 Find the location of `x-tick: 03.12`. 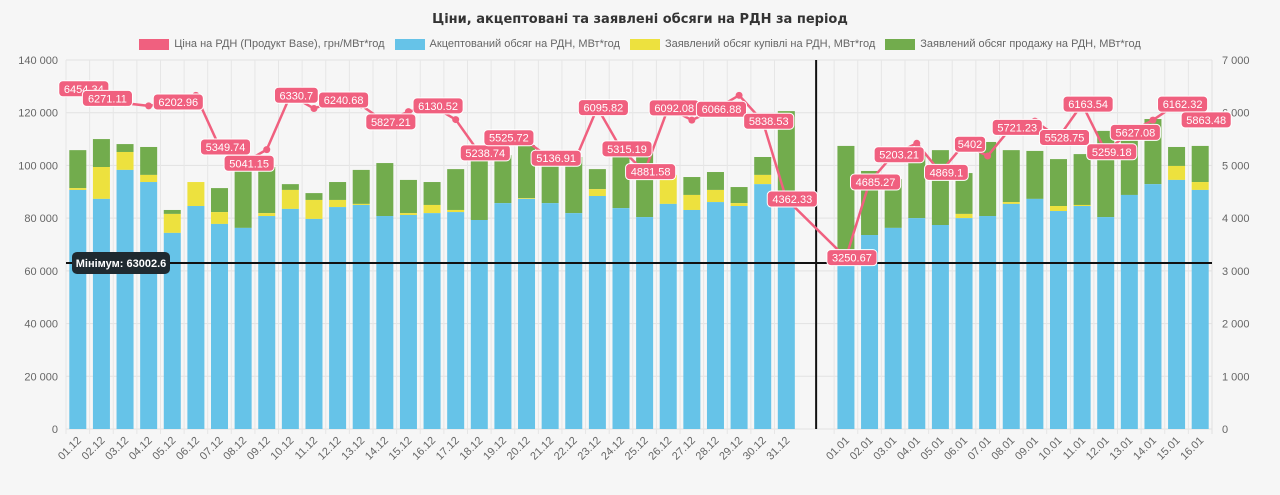

x-tick: 03.12 is located at coordinates (117, 449).